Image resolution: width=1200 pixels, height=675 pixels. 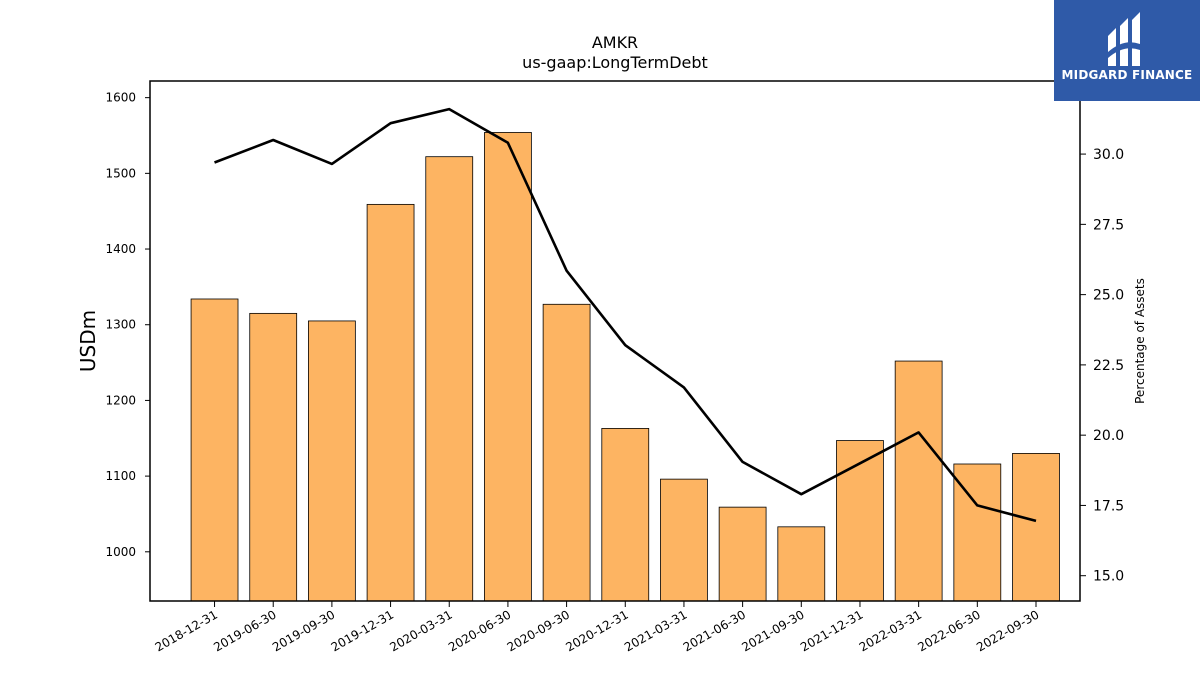 What do you see at coordinates (88, 341) in the screenshot?
I see `y-axis-label: USDm` at bounding box center [88, 341].